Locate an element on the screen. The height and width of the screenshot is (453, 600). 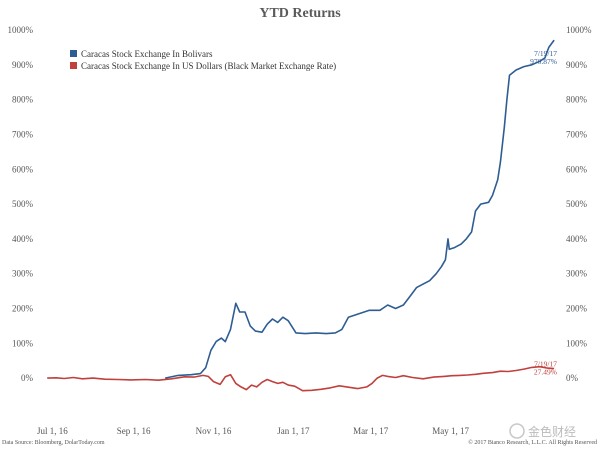
y-tick-label-right: 400% is located at coordinates (577, 239).